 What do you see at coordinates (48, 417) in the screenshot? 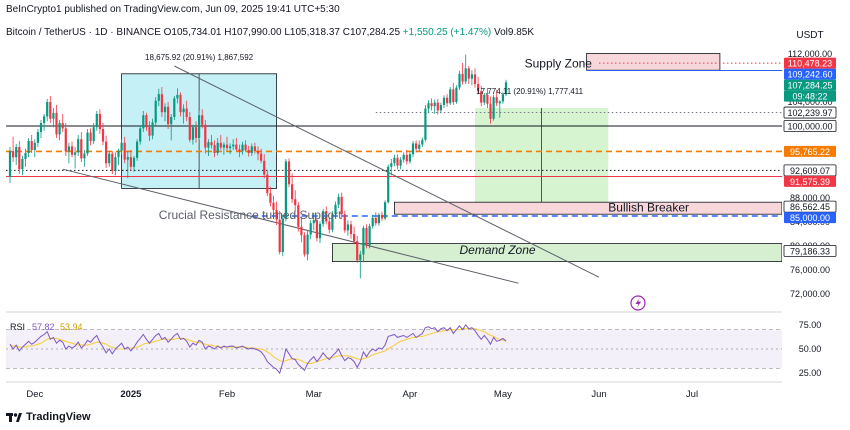
I see `tradingview-footer: TradingView` at bounding box center [48, 417].